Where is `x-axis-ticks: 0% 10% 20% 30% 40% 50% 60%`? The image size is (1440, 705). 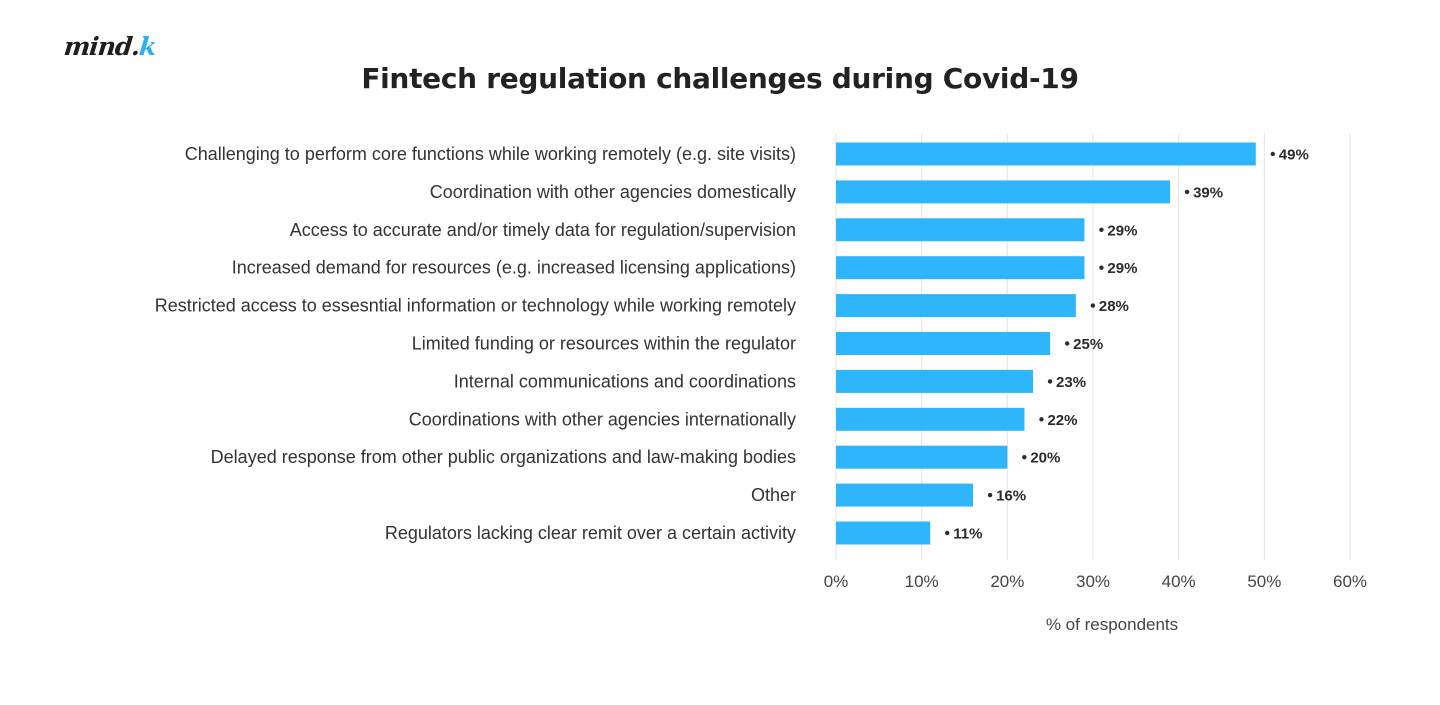 x-axis-ticks: 0% 10% 20% 30% 40% 50% 60% is located at coordinates (1095, 581).